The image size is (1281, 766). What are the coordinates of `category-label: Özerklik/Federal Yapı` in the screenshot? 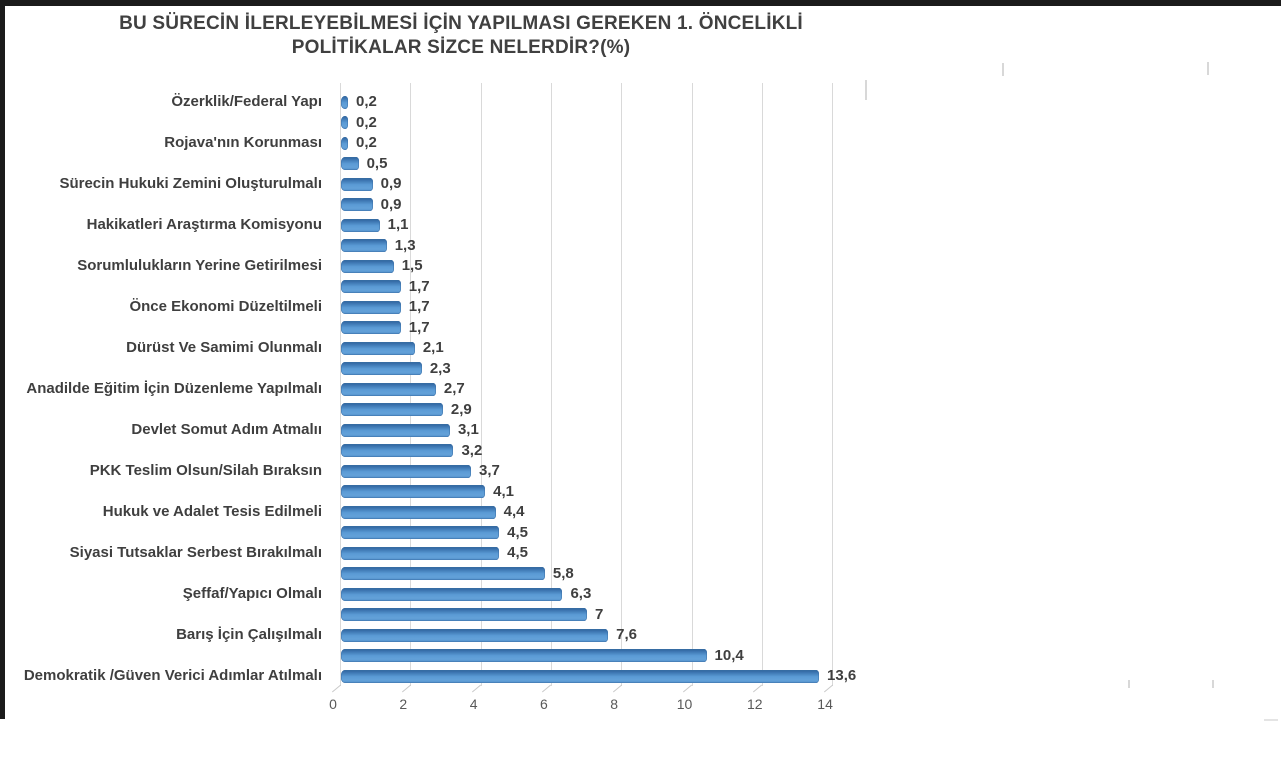 It's located at (246, 101).